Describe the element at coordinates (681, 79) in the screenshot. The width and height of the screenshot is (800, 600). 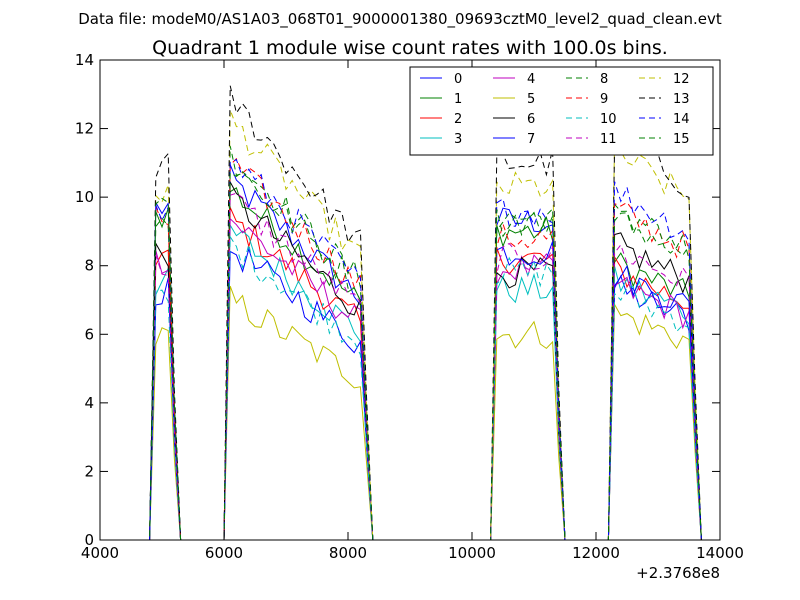
I see `legend-label-12: 12` at that location.